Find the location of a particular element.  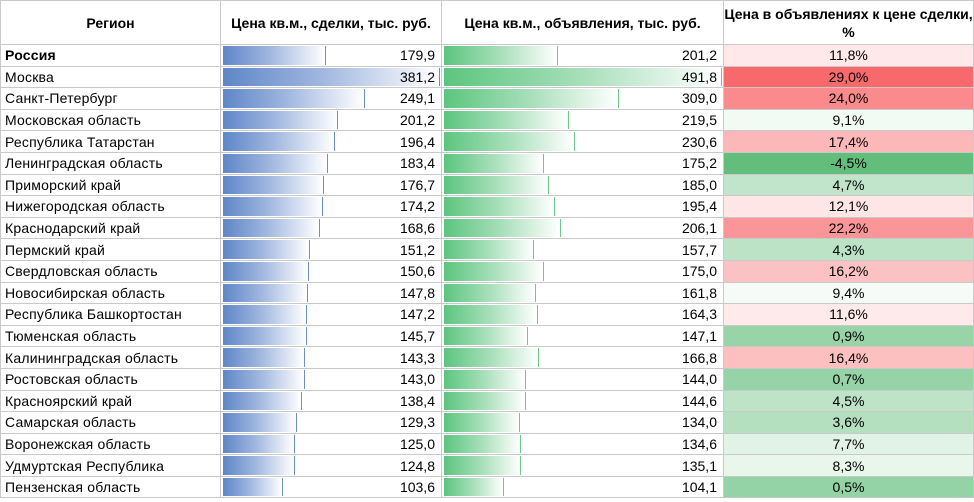

listing-price-value: 230,6 is located at coordinates (699, 141).